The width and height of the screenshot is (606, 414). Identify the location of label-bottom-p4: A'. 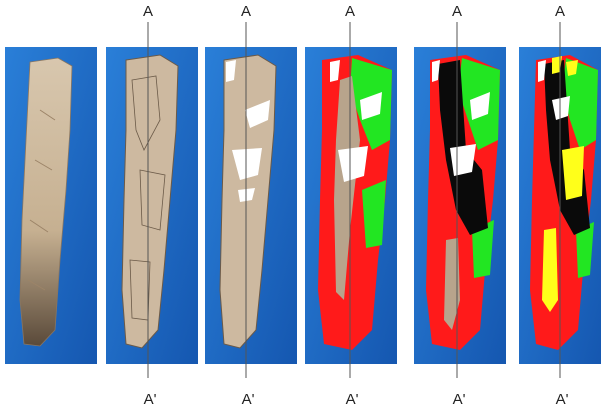
(352, 399).